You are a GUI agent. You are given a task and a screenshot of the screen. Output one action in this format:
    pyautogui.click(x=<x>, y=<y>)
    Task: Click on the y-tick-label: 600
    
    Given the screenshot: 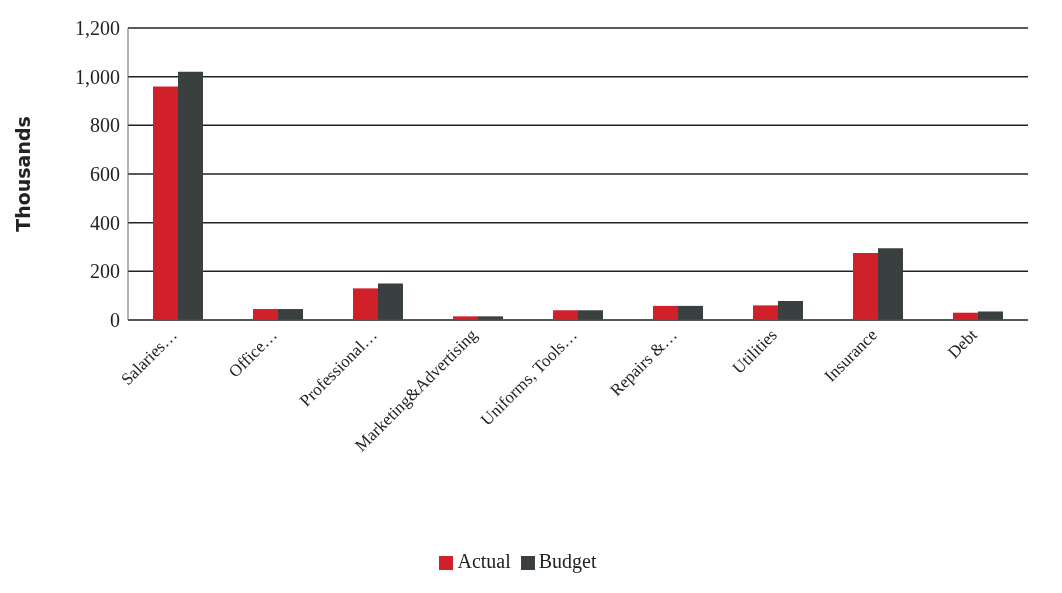 What is the action you would take?
    pyautogui.click(x=105, y=174)
    